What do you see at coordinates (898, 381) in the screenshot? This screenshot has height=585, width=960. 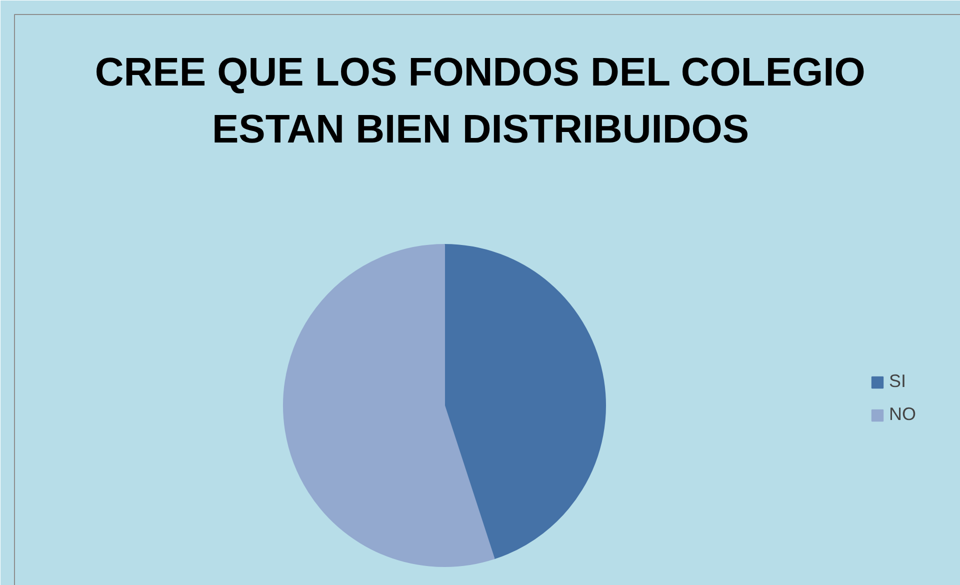 I see `legend-label: SI` at bounding box center [898, 381].